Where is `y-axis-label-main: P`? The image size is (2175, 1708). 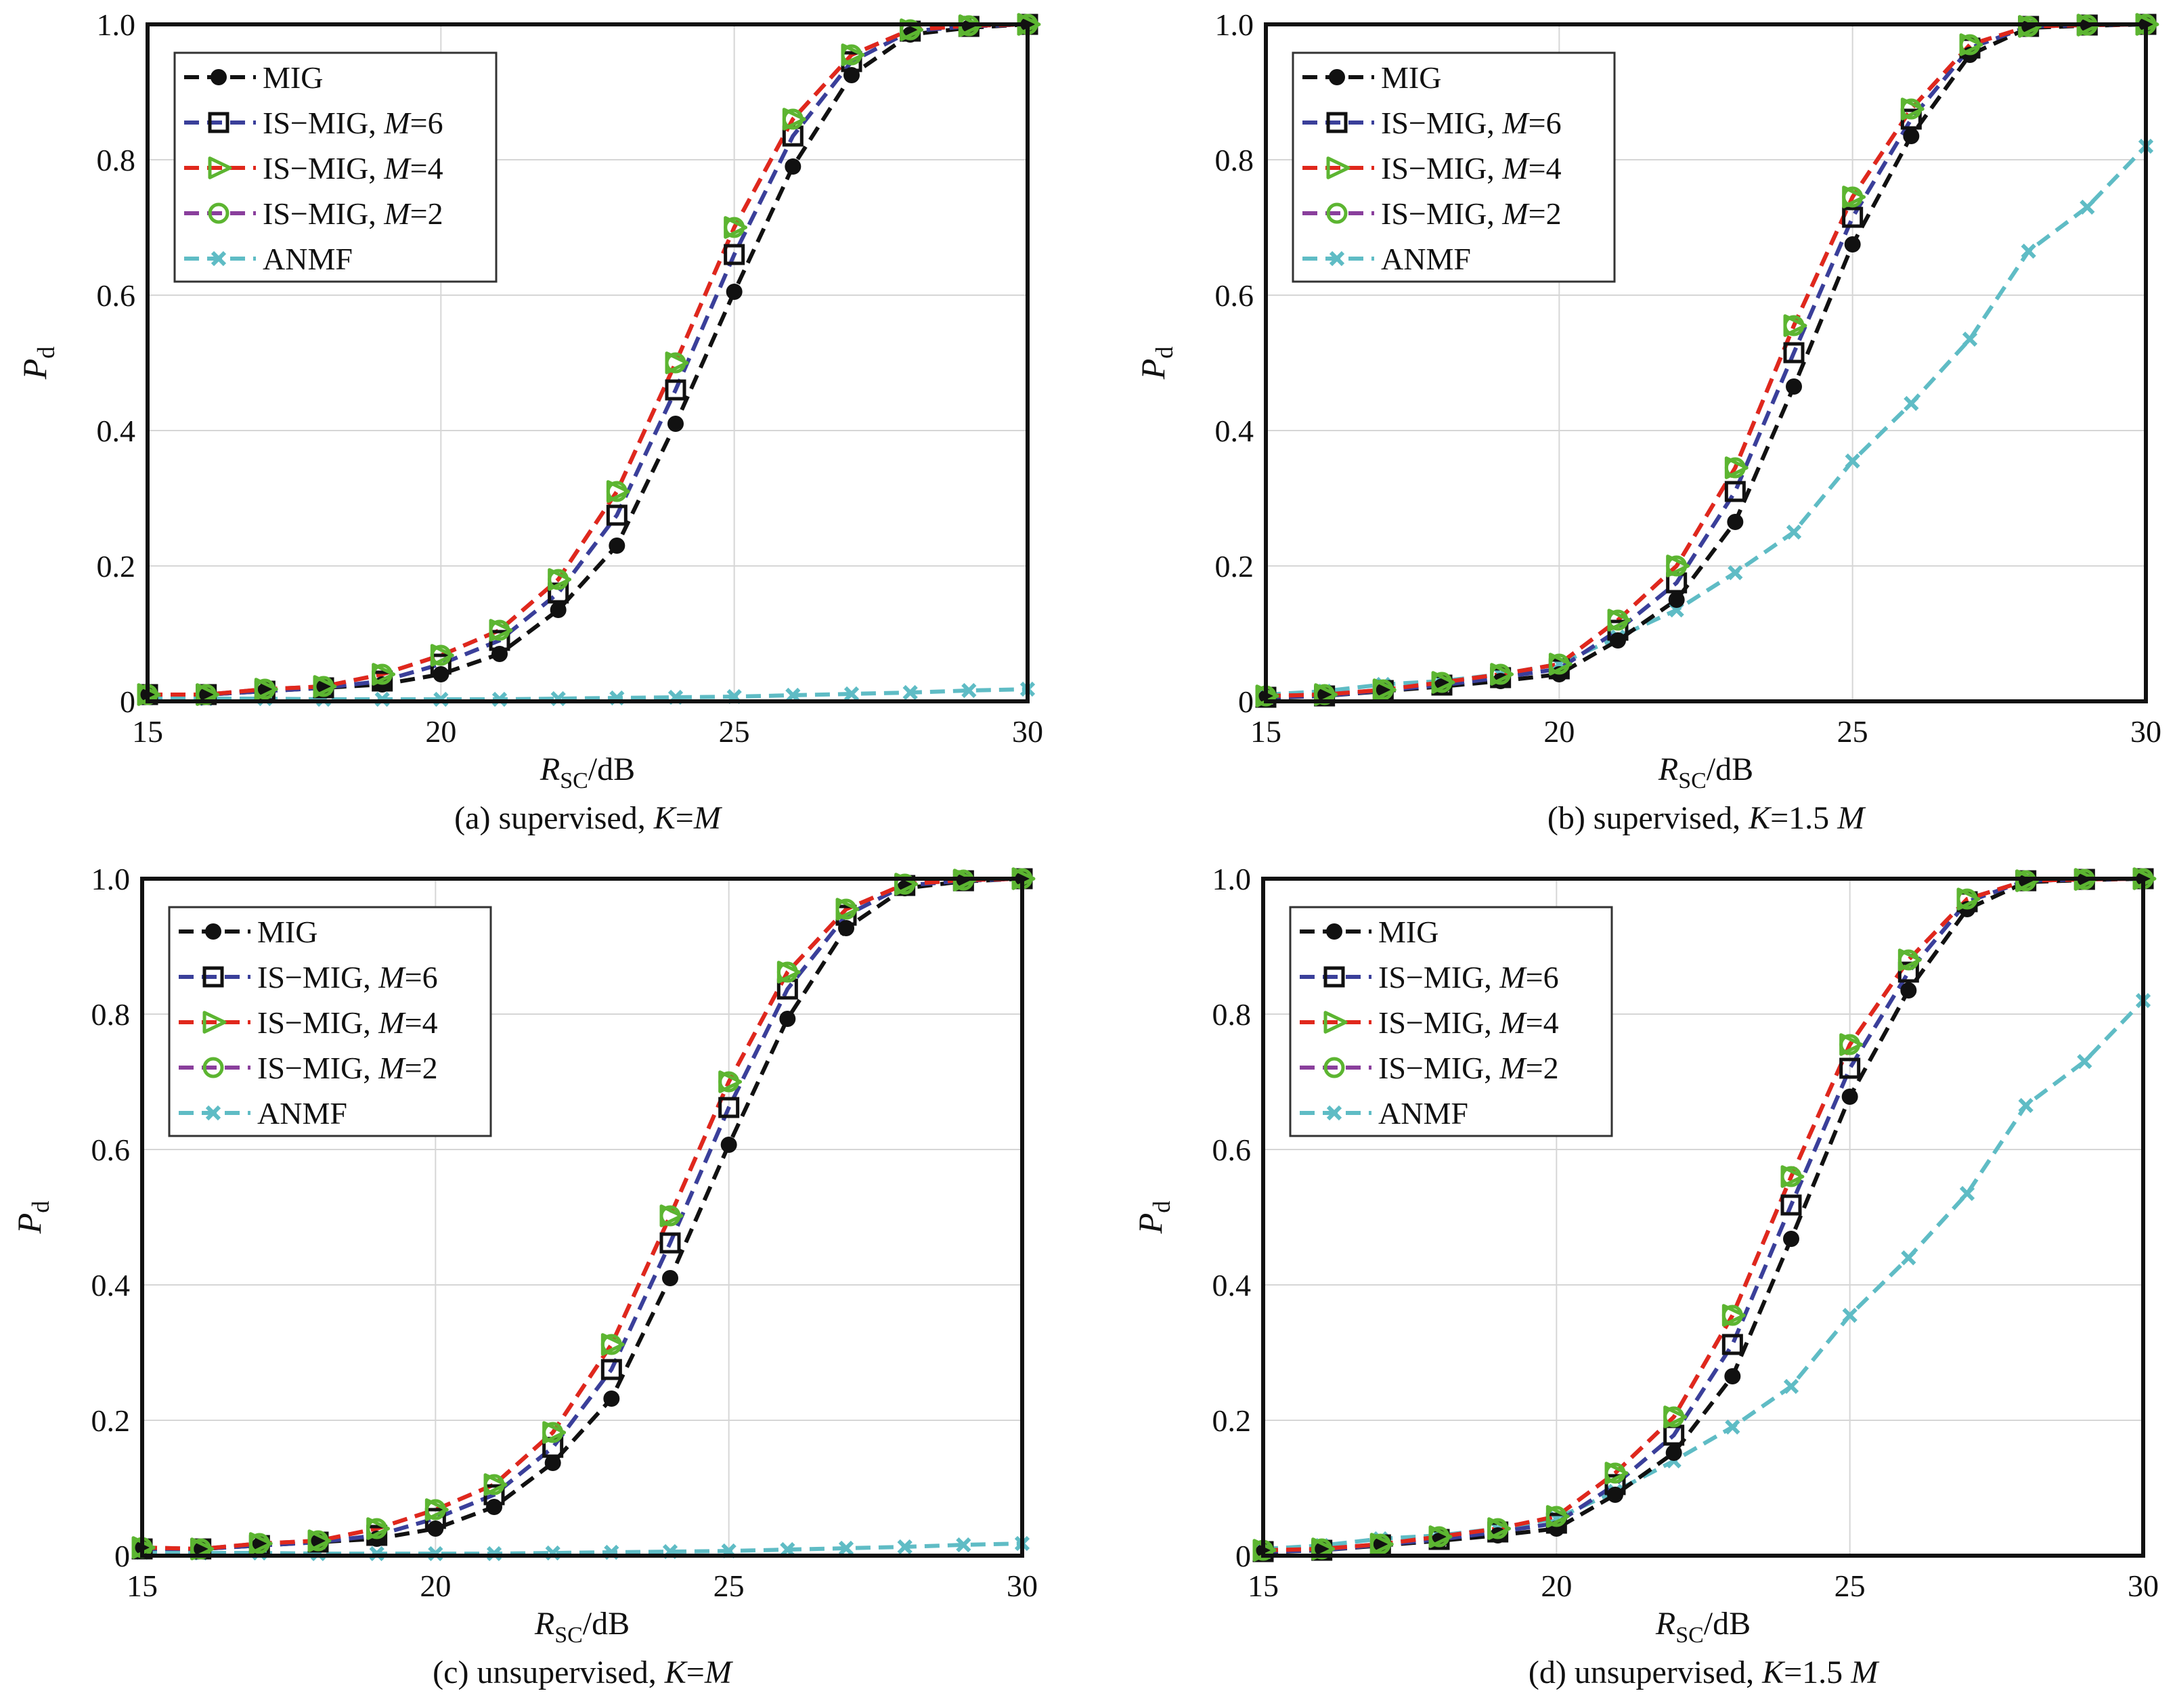
y-axis-label-main: P is located at coordinates (35, 369).